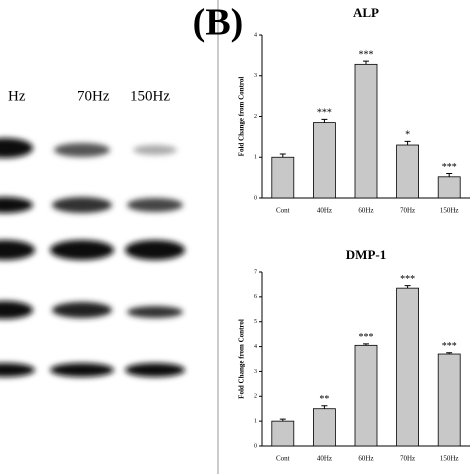 This screenshot has height=474, width=474. Describe the element at coordinates (255, 322) in the screenshot. I see `y-tick-label: 5` at that location.